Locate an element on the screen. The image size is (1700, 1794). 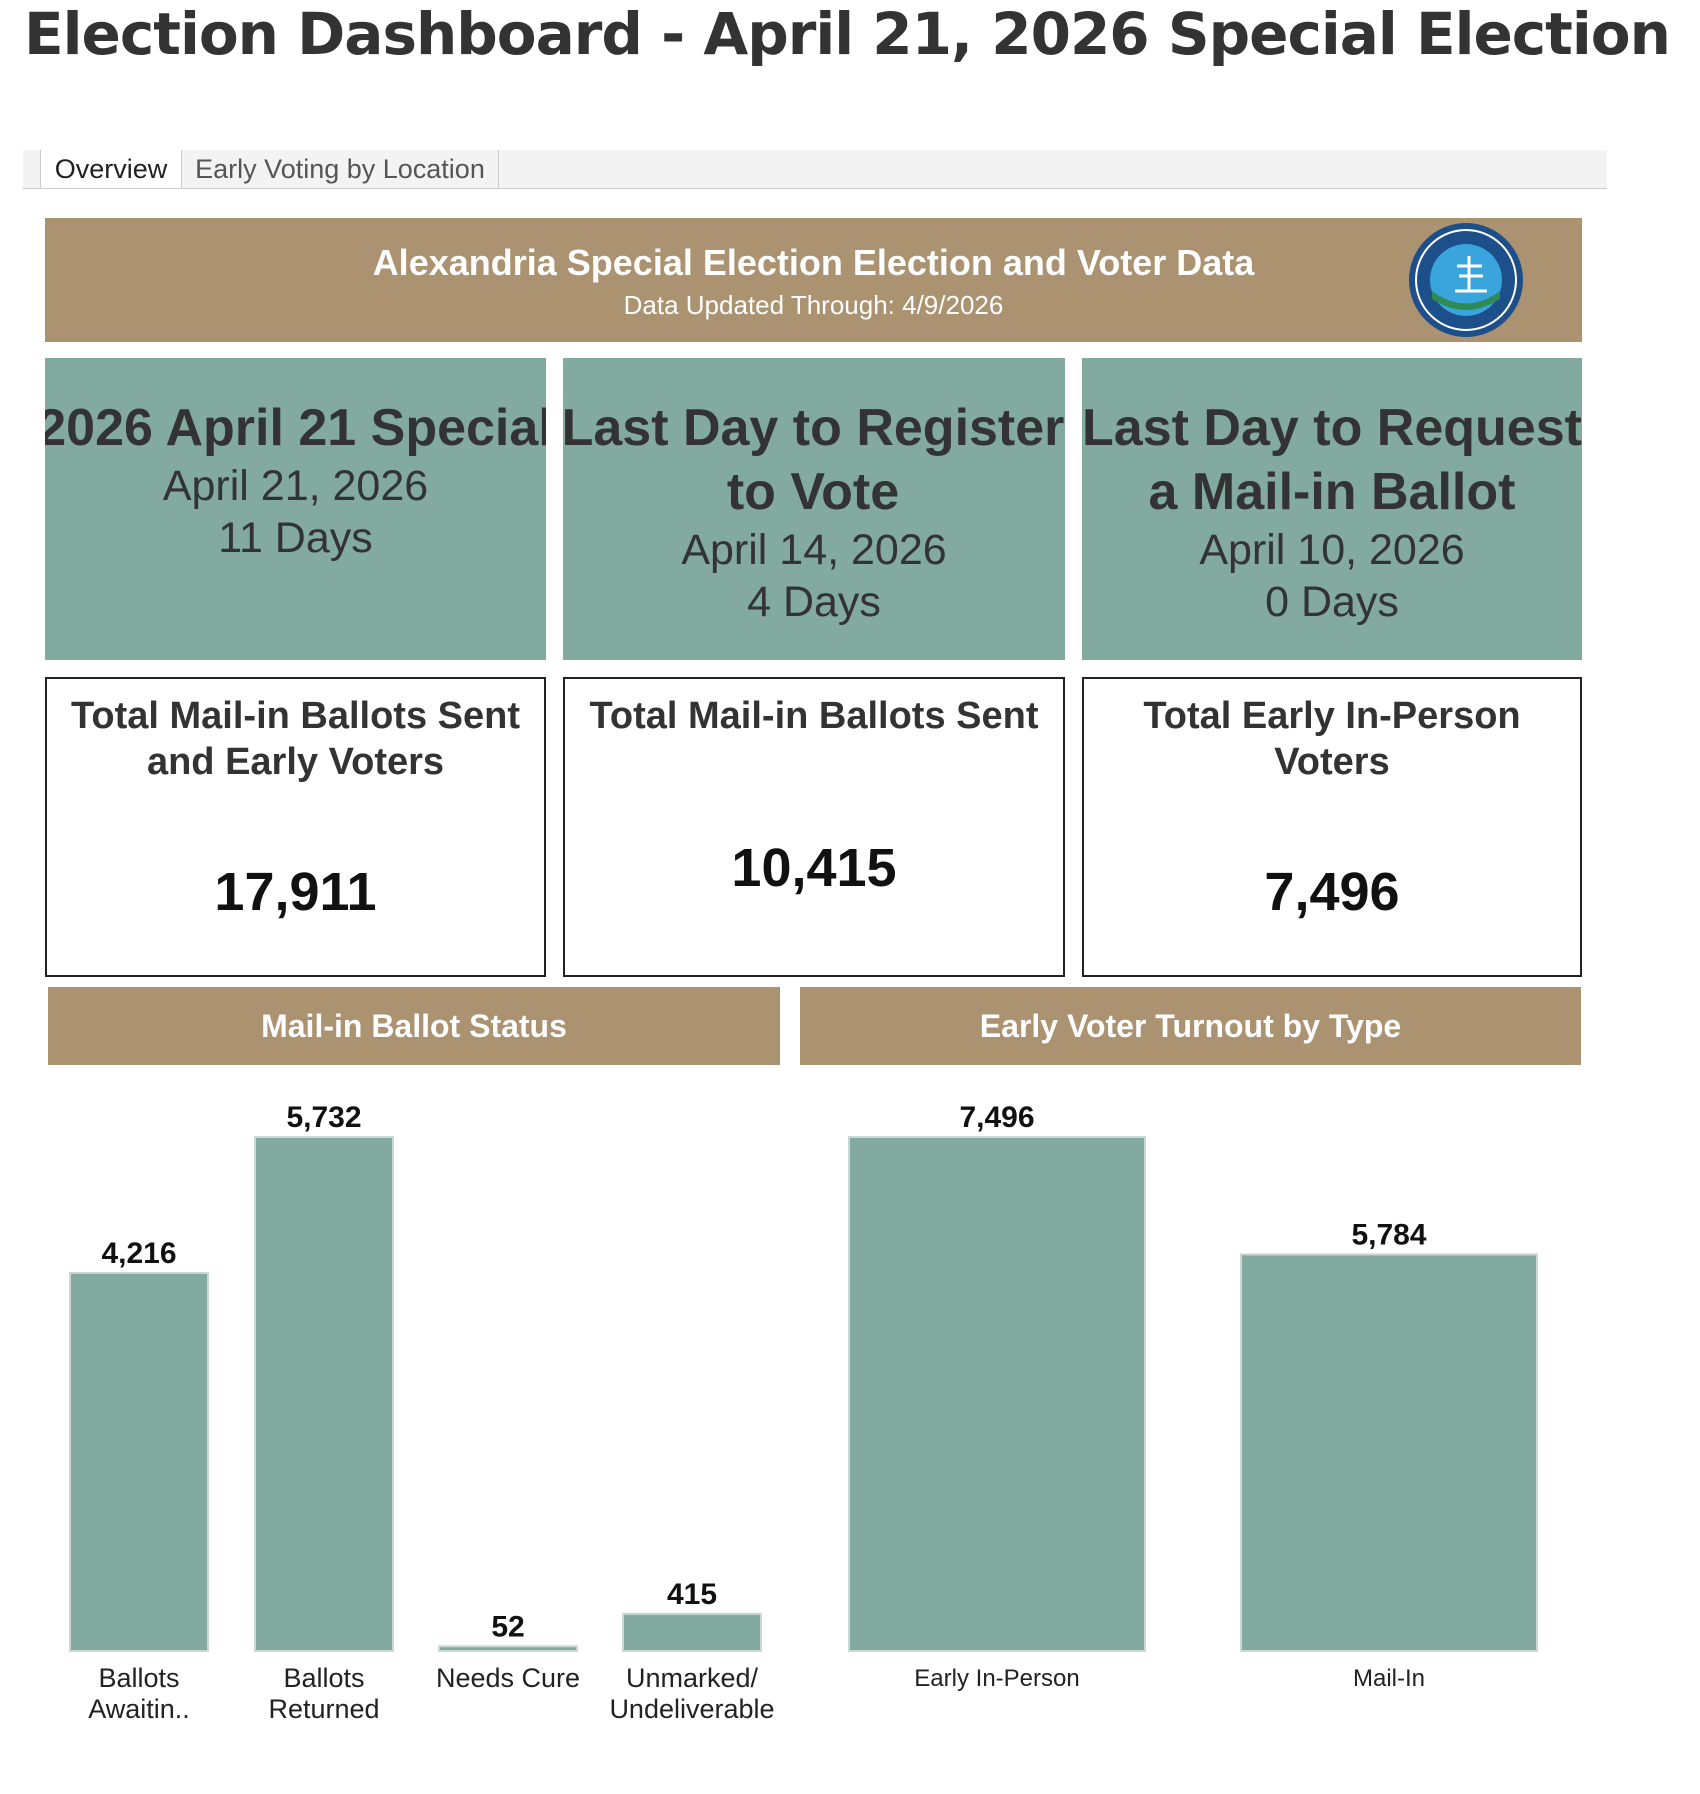
x-tick-label: Ballots Awaitin.. is located at coordinates (139, 1693).